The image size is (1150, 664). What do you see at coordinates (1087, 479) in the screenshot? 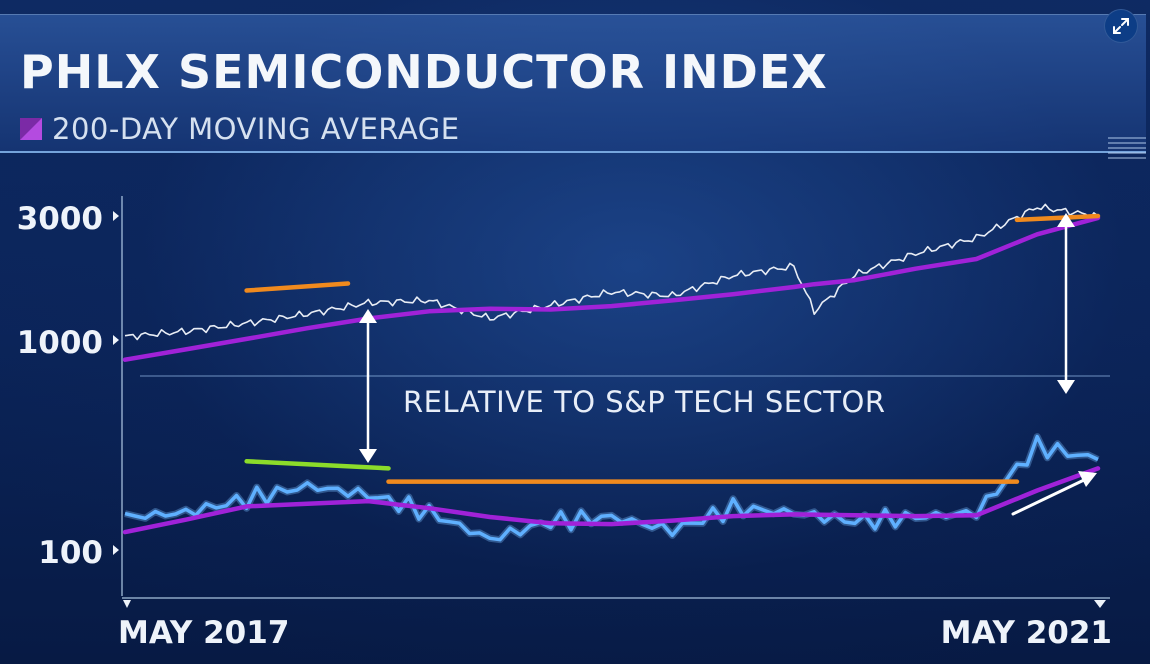
I see `uptrend-arrow-head` at bounding box center [1087, 479].